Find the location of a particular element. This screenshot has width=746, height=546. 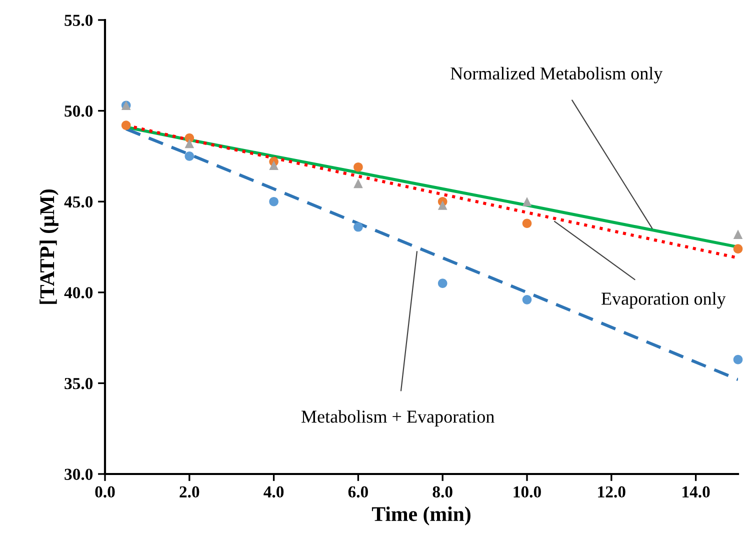

y-tick-label: 30.0 is located at coordinates (78, 474).